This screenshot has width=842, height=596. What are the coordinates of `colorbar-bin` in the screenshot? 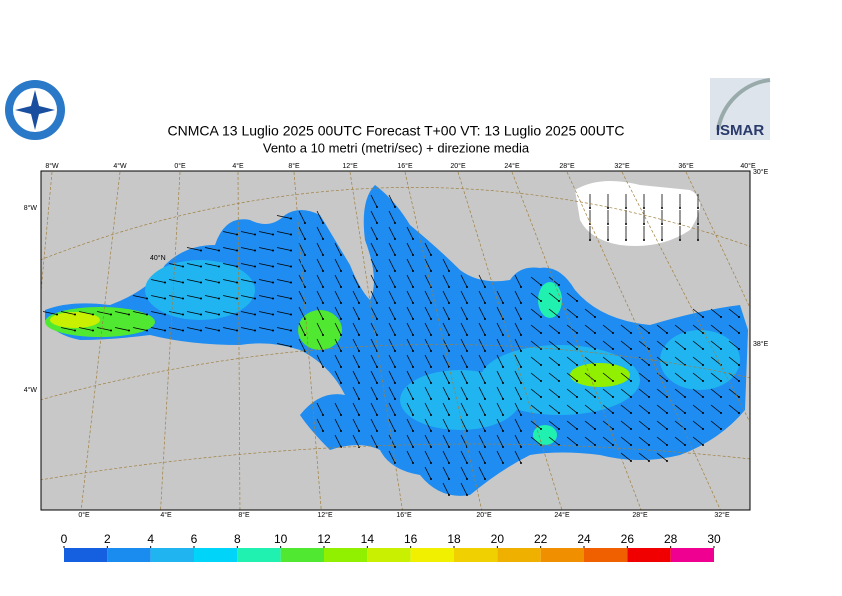 It's located at (432, 555).